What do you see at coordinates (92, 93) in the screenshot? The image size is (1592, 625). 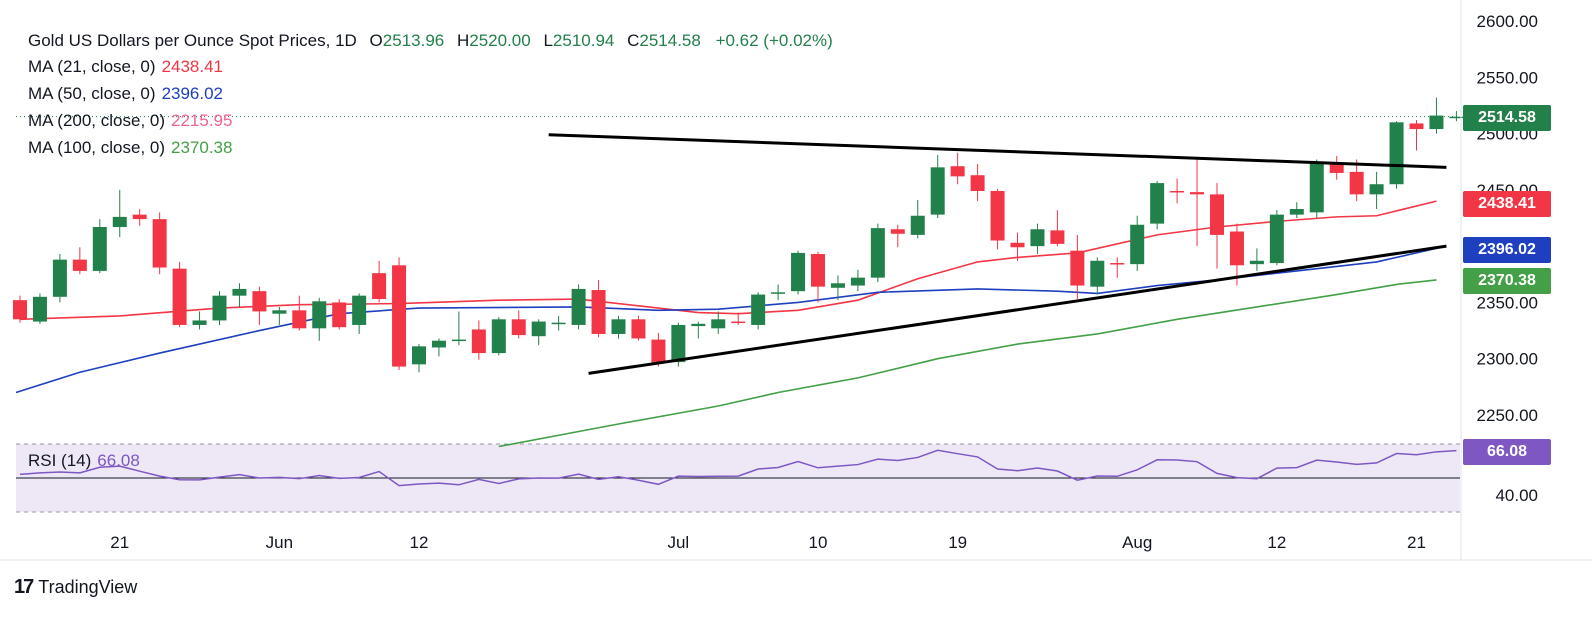 I see `ma50-label: MA (50, close, 0)` at bounding box center [92, 93].